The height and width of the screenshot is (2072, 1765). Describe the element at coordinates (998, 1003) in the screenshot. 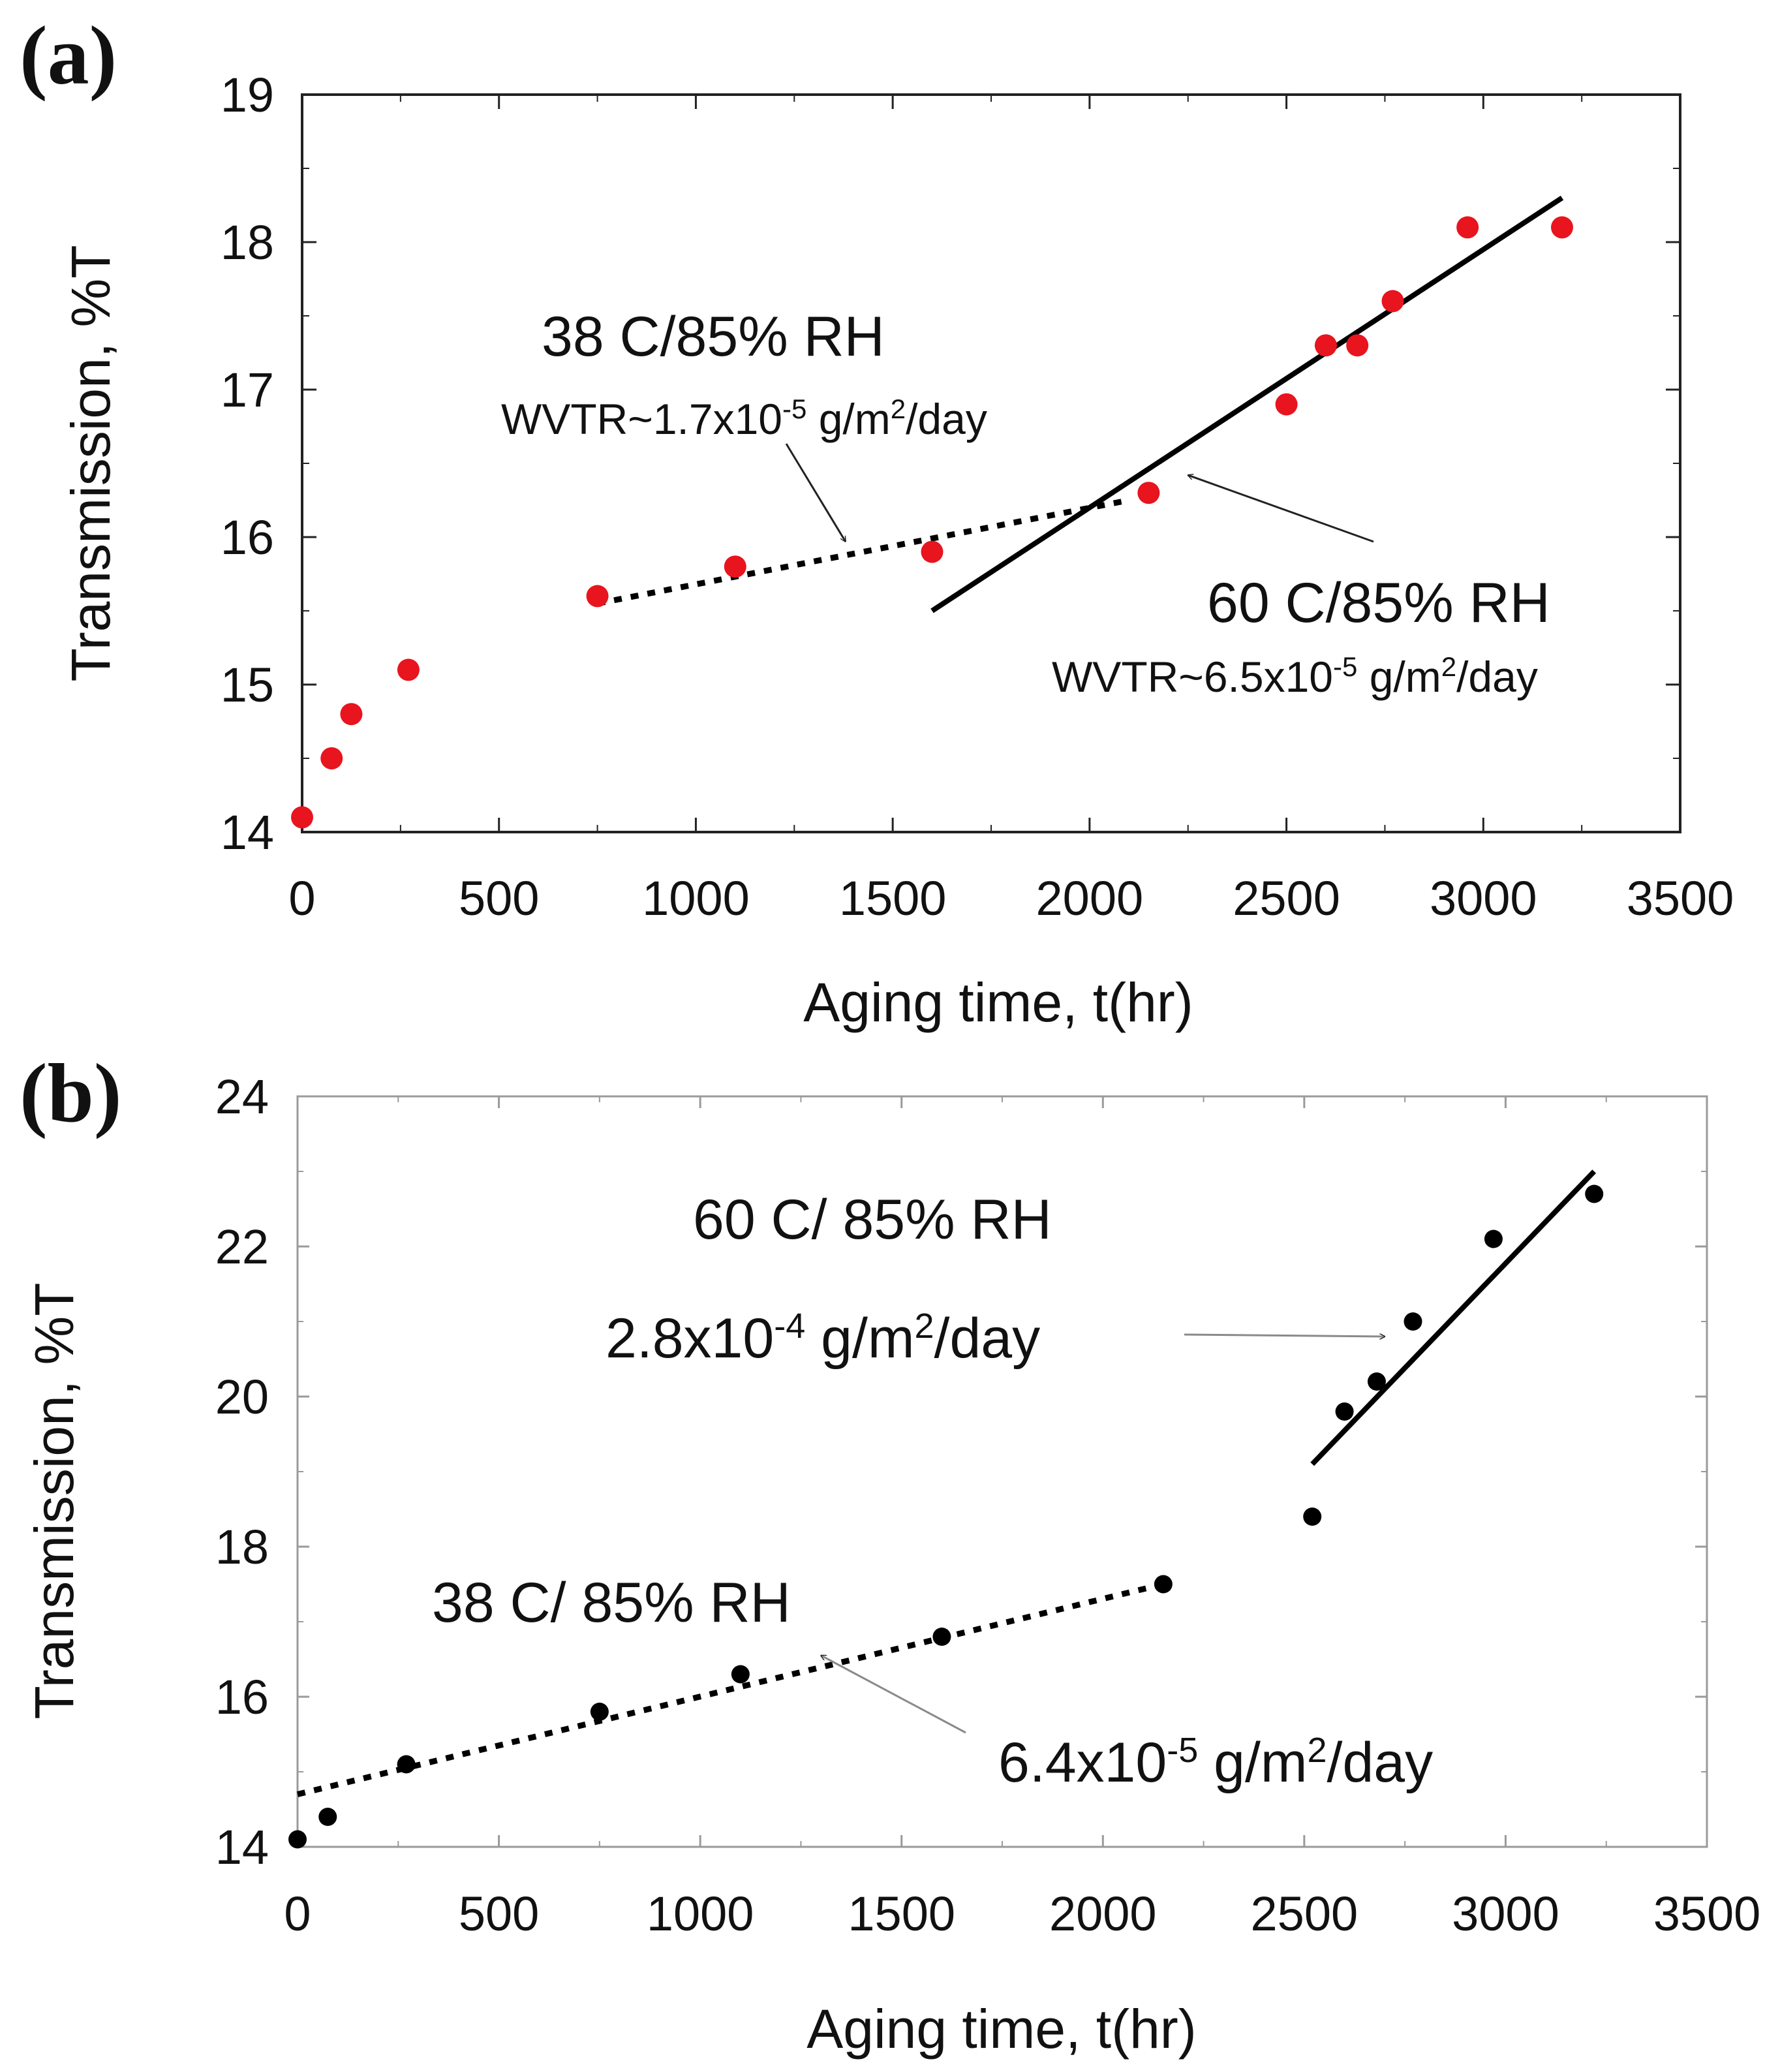

I see `panel-a-x-axis-label: Aging time, t(hr)` at that location.